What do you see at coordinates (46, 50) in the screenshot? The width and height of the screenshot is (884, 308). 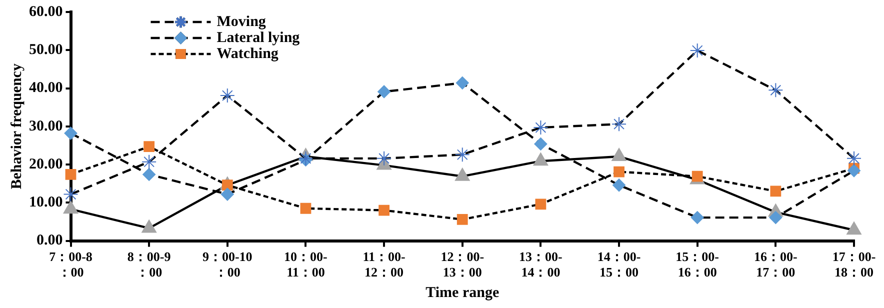 I see `y-tick-label: 50.00` at bounding box center [46, 50].